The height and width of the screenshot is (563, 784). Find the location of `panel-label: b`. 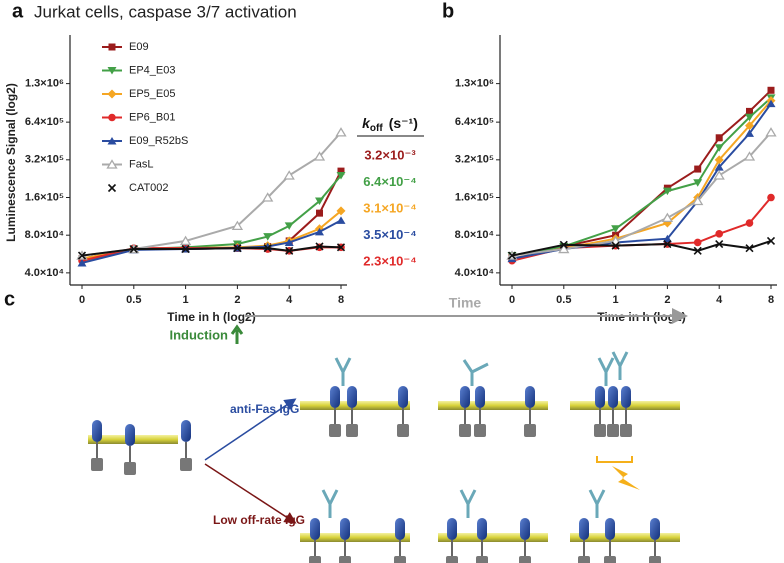

panel-label: b is located at coordinates (448, 11).